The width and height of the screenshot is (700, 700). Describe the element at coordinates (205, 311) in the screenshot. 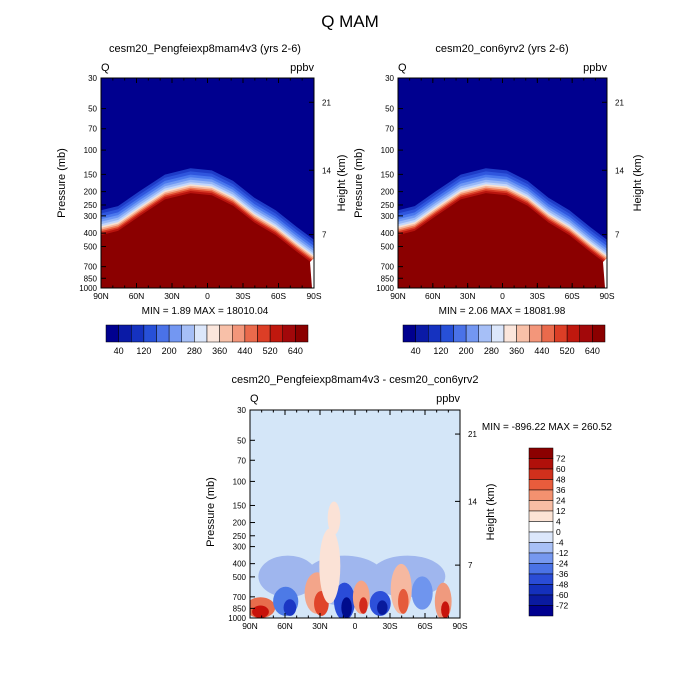

I see `minmax-label: MIN = 1.89 MAX = 18010.04` at that location.